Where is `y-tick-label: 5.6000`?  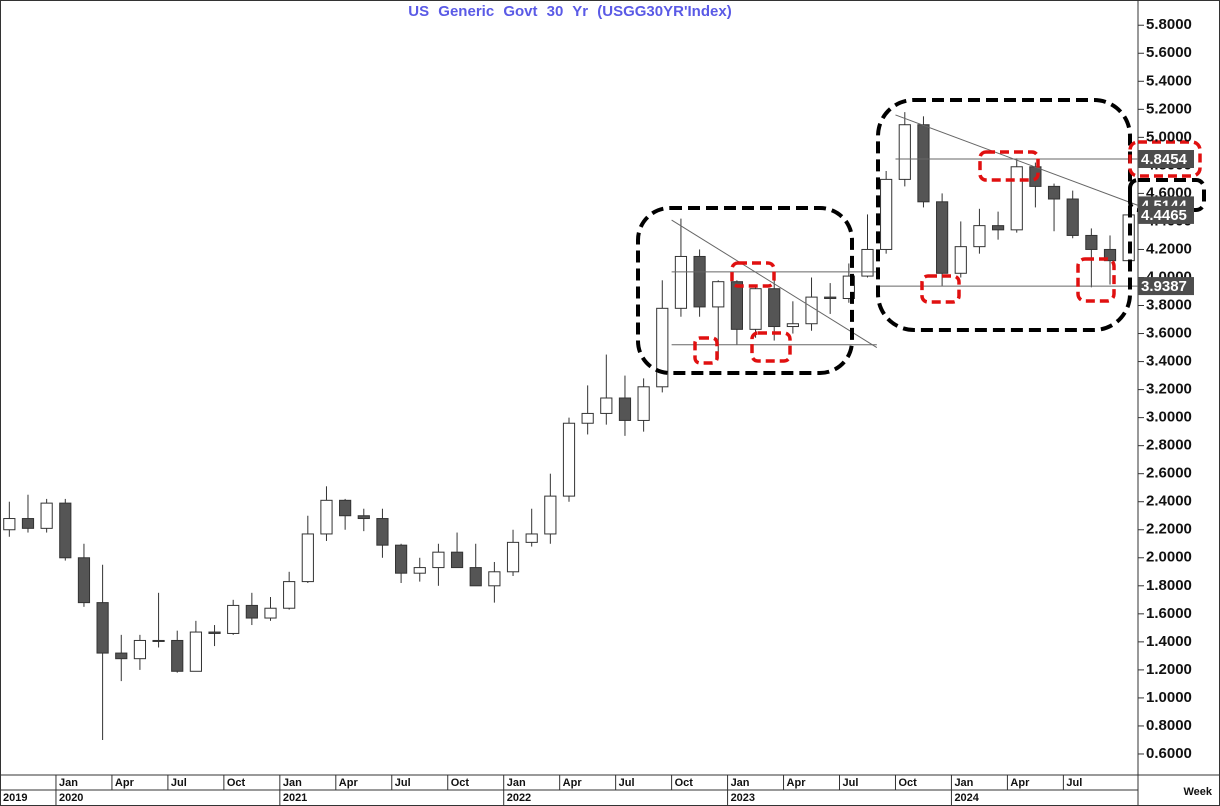 y-tick-label: 5.6000 is located at coordinates (1169, 52).